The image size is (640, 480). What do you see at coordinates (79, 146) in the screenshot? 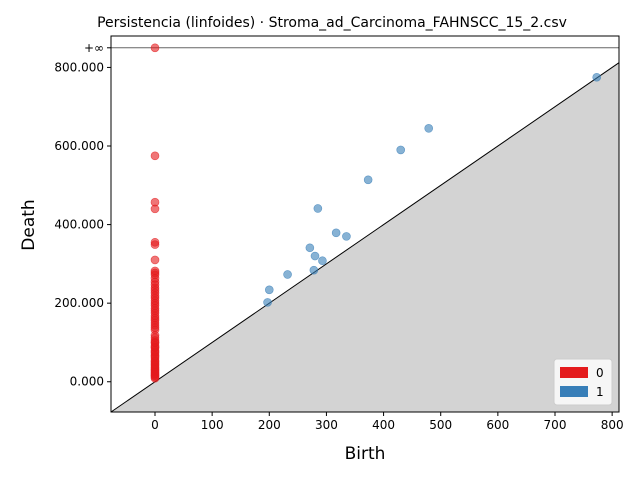
I see `y-tick-label: 600.000` at bounding box center [79, 146].